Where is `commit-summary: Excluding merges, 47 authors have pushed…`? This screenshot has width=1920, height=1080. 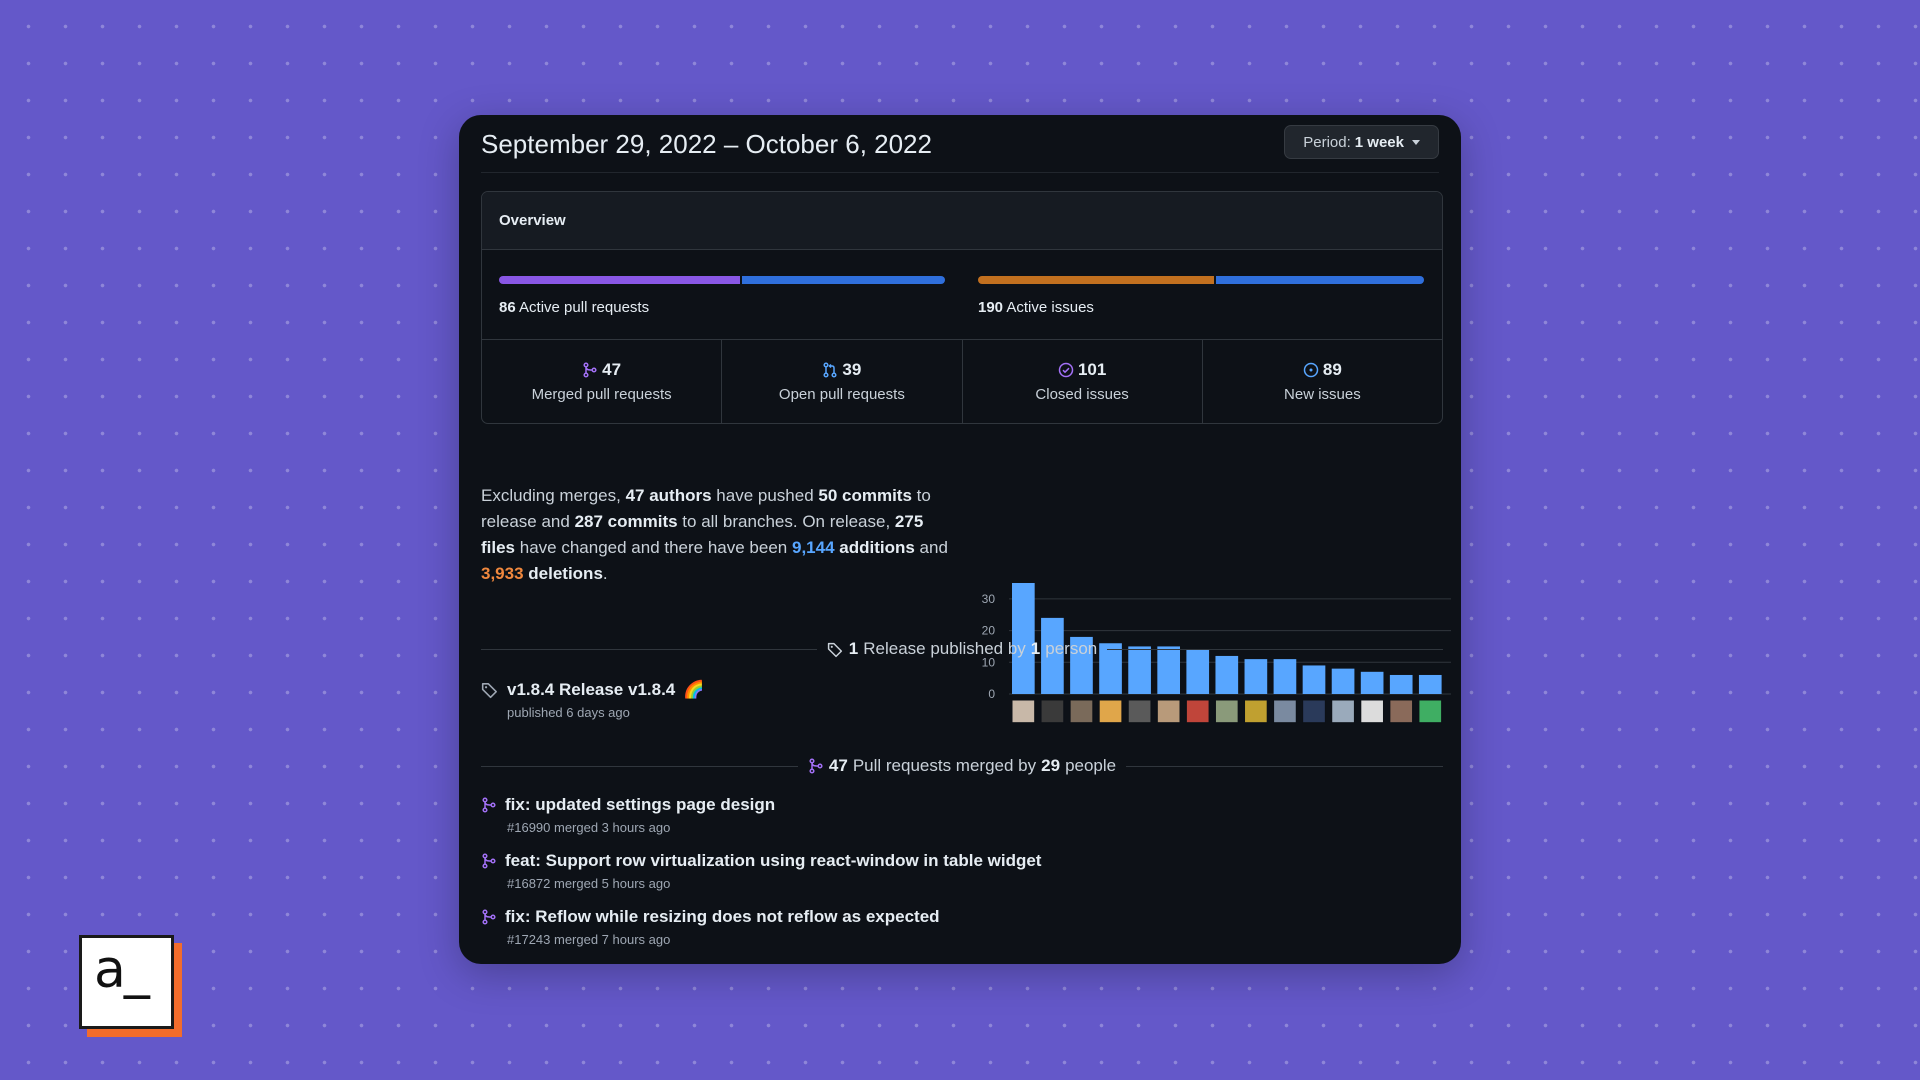 commit-summary: Excluding merges, 47 authors have pushed… is located at coordinates (720, 535).